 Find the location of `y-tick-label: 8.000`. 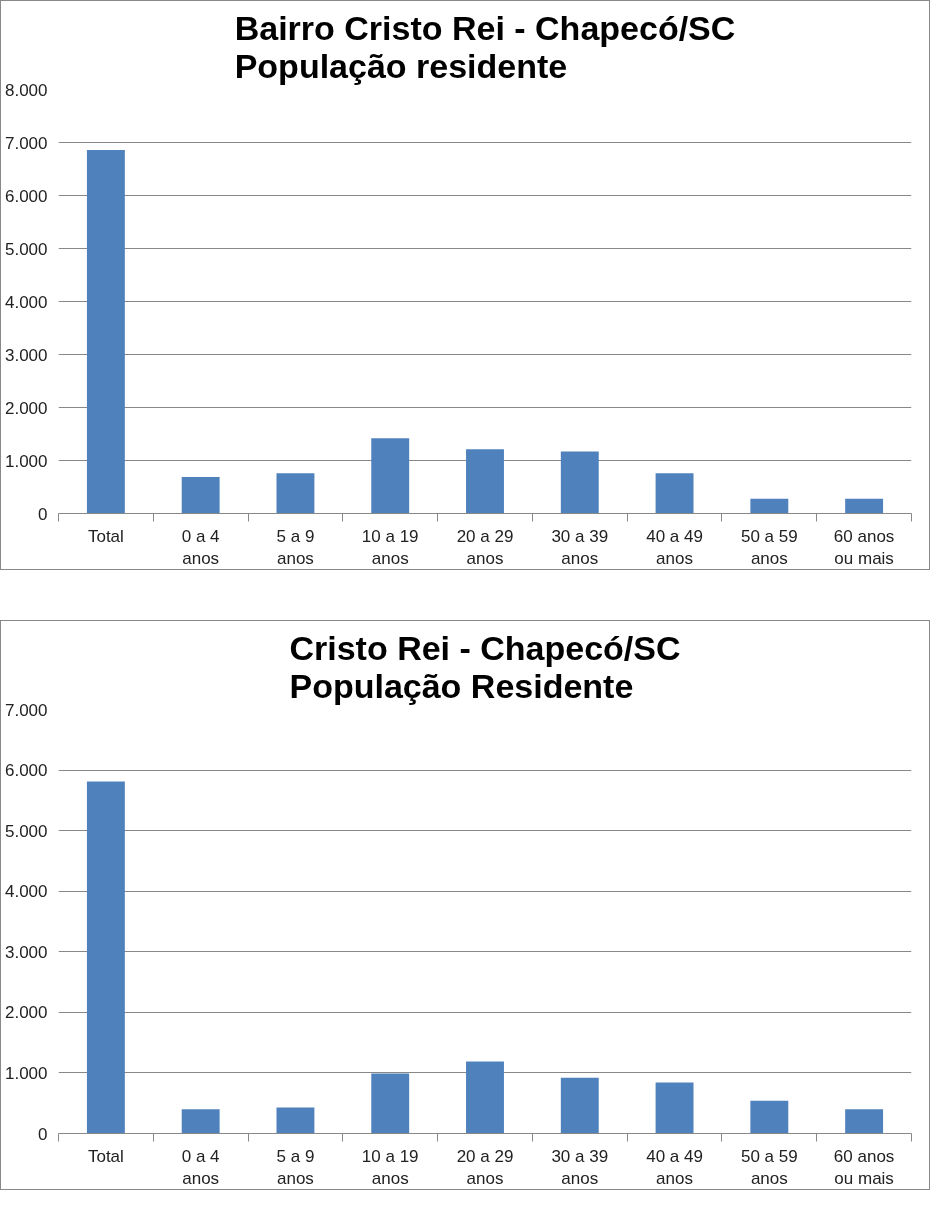

y-tick-label: 8.000 is located at coordinates (26, 90).